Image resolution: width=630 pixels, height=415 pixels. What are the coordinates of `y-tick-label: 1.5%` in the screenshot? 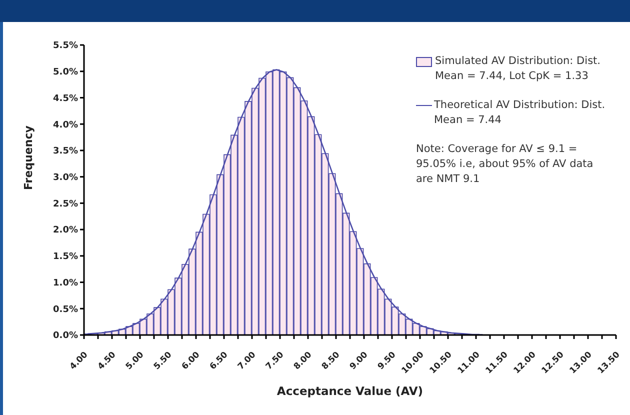 It's located at (65, 257).